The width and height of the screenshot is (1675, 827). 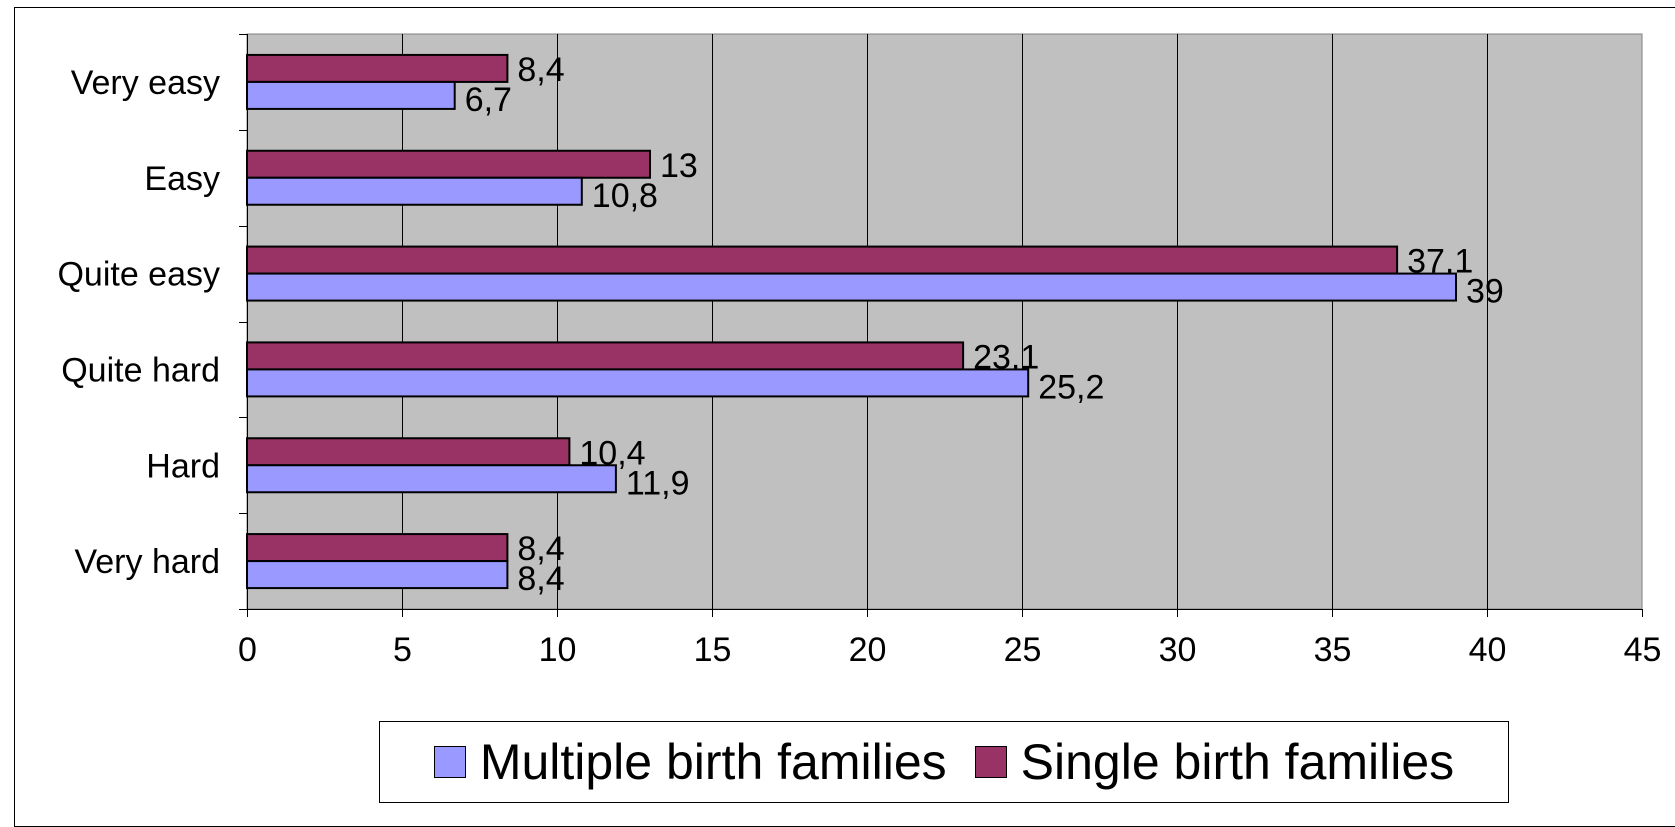 What do you see at coordinates (377, 548) in the screenshot?
I see `bar-single-very-hard` at bounding box center [377, 548].